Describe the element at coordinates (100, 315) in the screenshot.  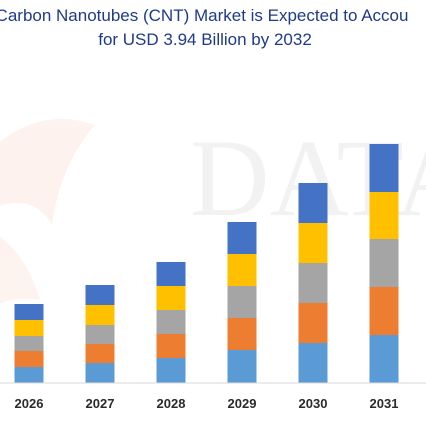
I see `bar-segment-2027-s4` at that location.